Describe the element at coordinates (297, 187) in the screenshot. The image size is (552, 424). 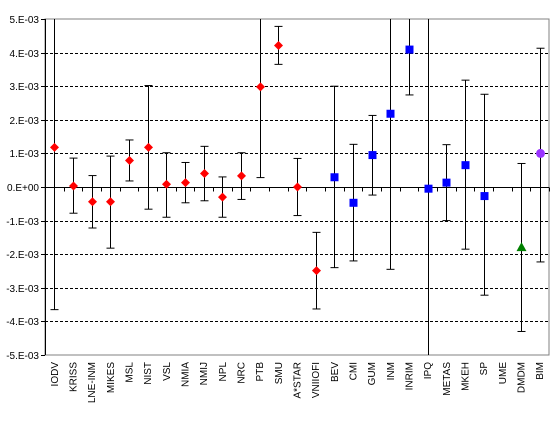
I see `point-a-star` at that location.